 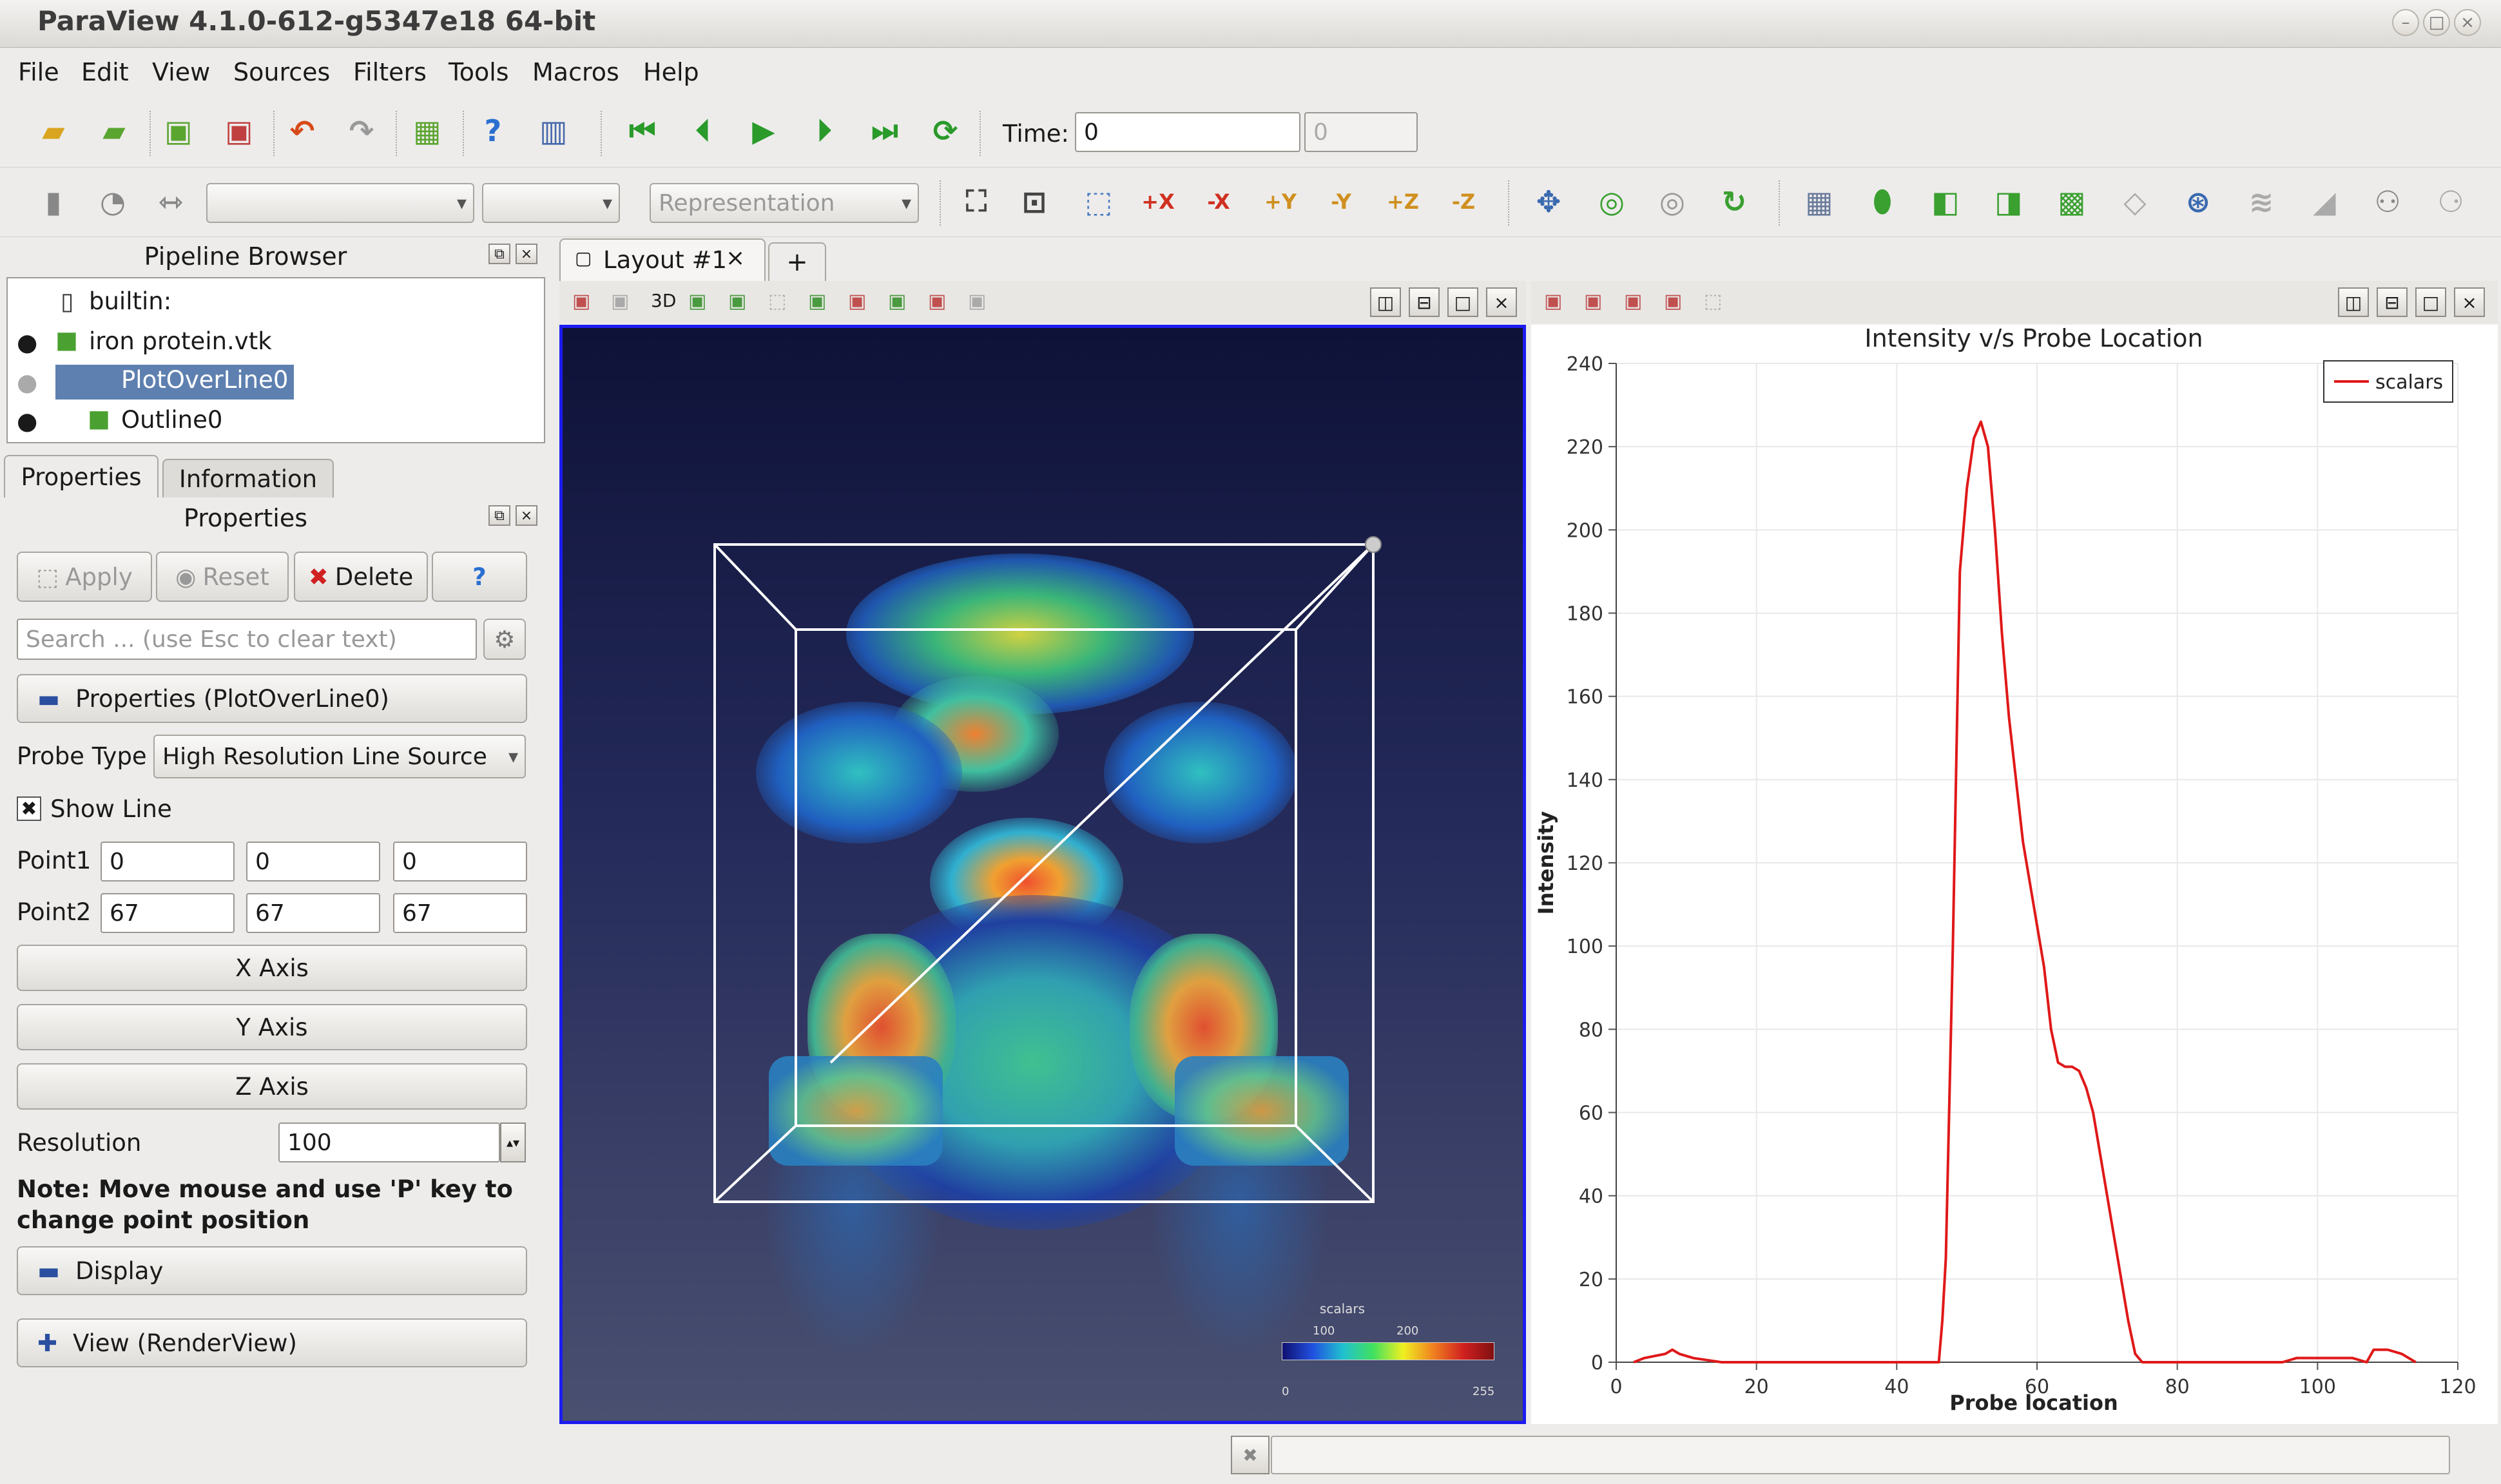 What do you see at coordinates (2450, 201) in the screenshot?
I see `extract-level-icon: ⚆` at bounding box center [2450, 201].